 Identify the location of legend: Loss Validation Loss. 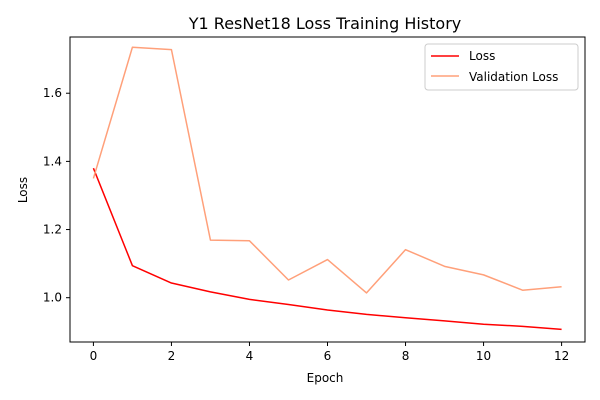
(501, 67).